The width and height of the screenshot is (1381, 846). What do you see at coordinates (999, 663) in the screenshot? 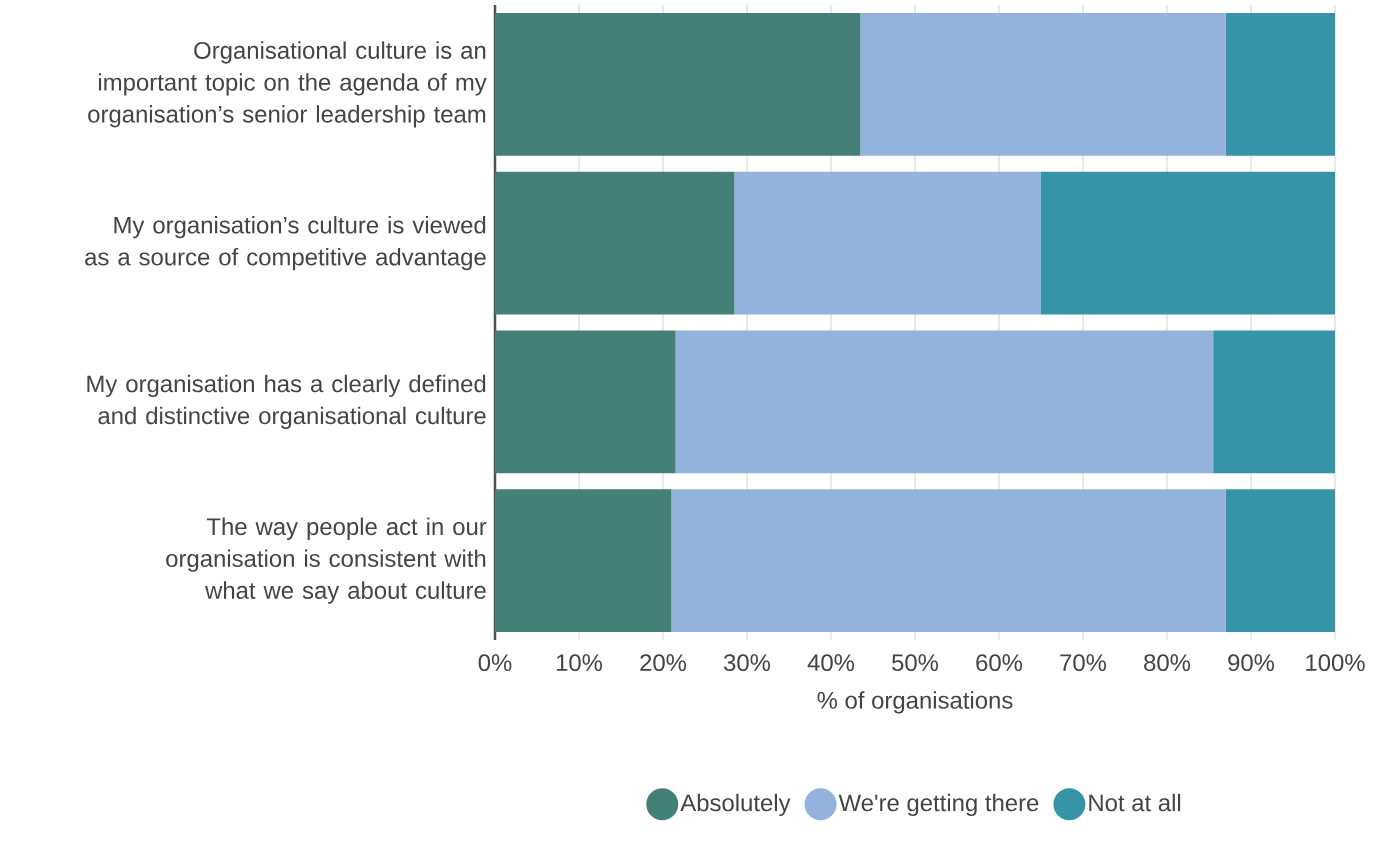
I see `x-tick-label: 60%` at bounding box center [999, 663].